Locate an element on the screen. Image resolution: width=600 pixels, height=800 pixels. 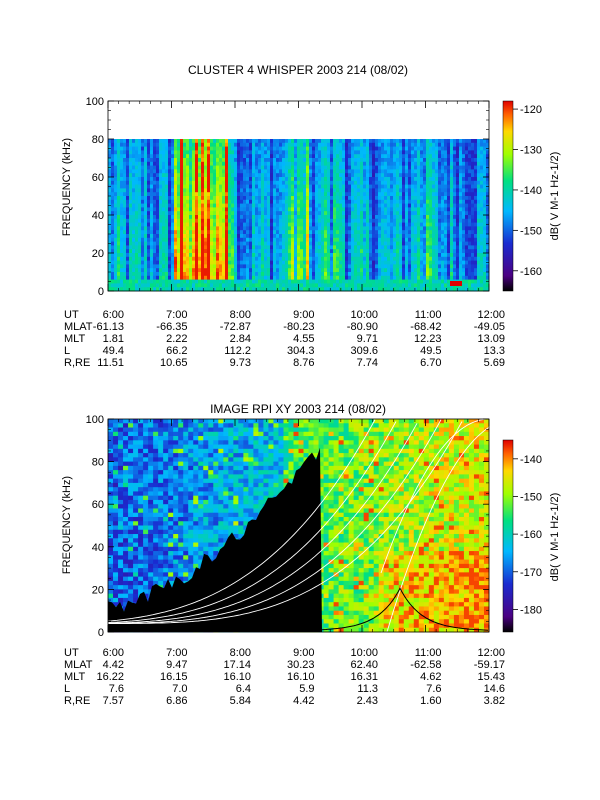
ephemeris-row-label: MLT is located at coordinates (74, 339).